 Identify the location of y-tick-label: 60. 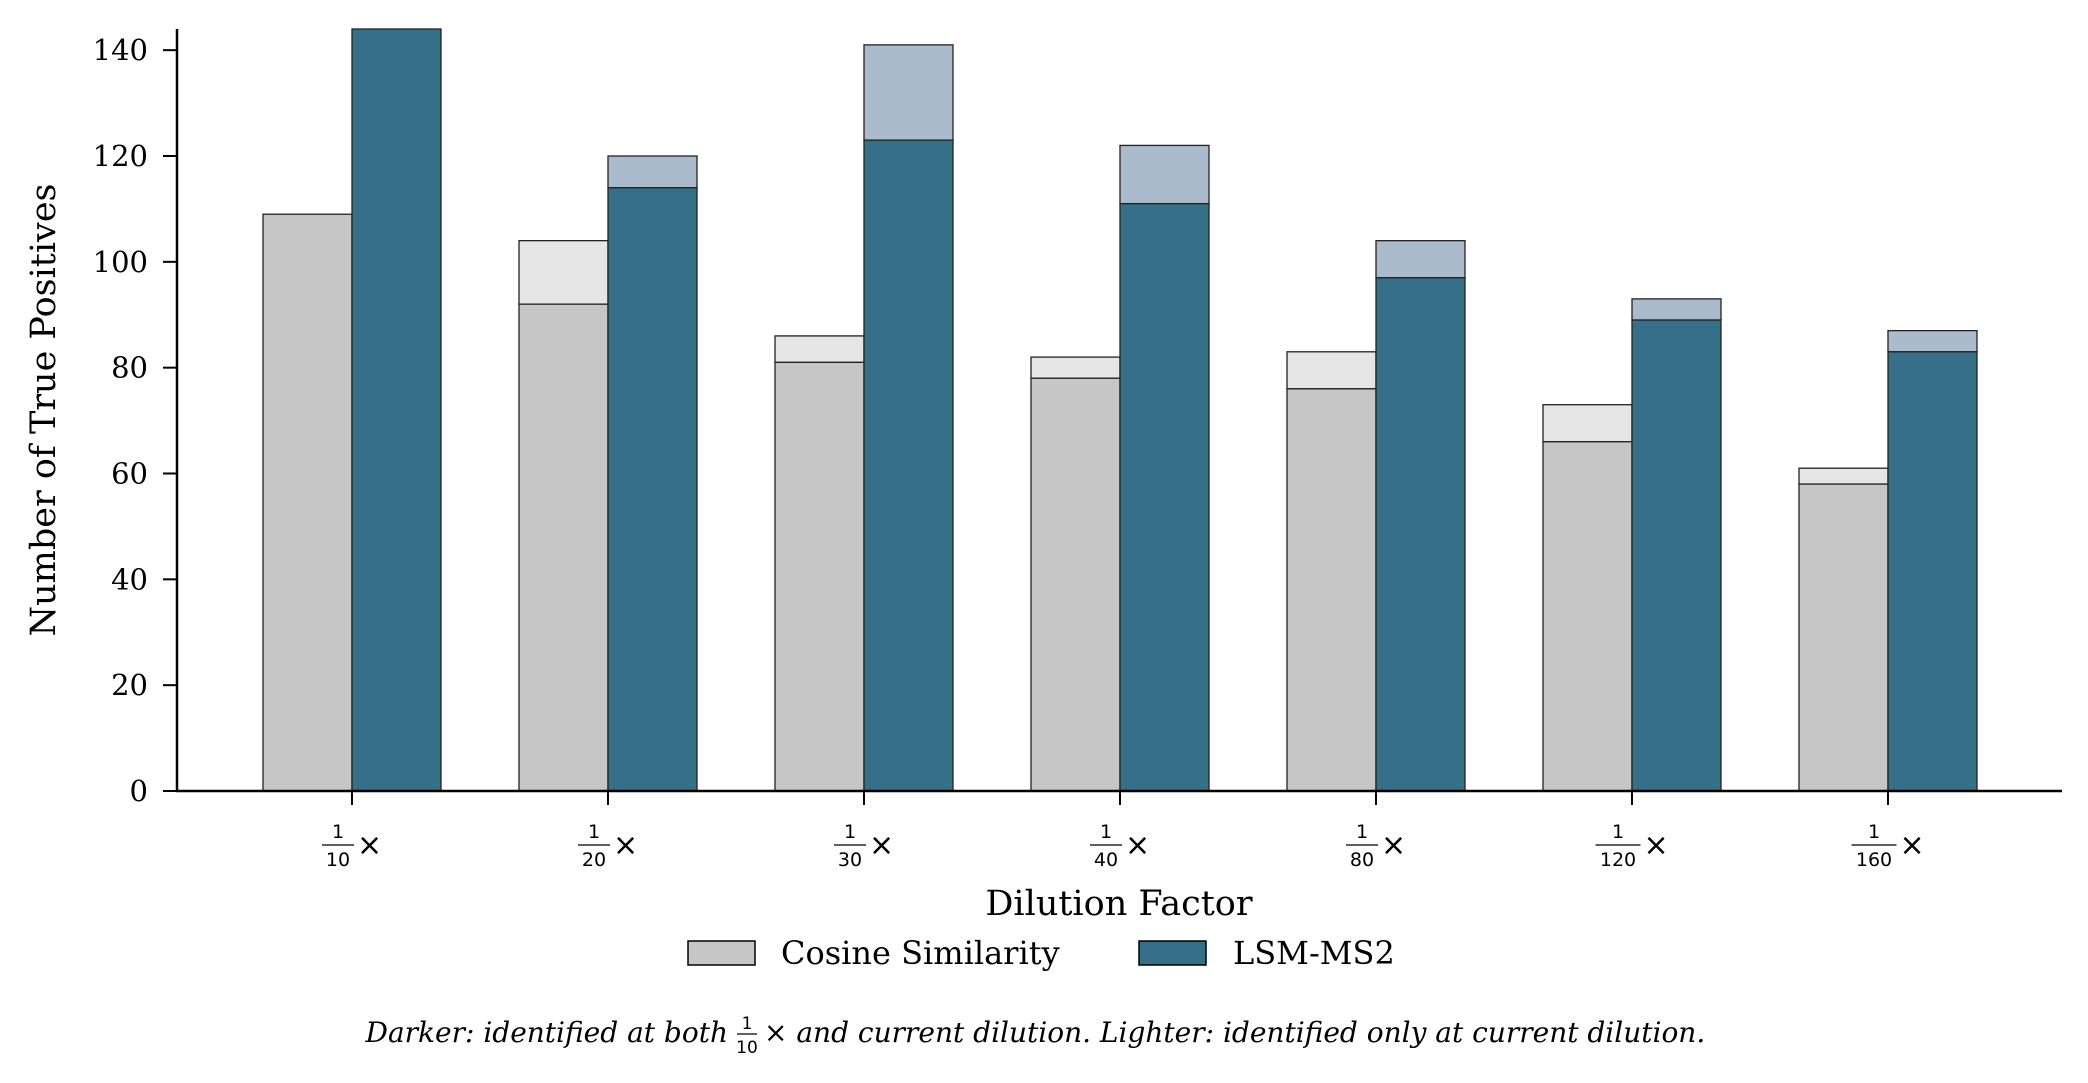
(129, 474).